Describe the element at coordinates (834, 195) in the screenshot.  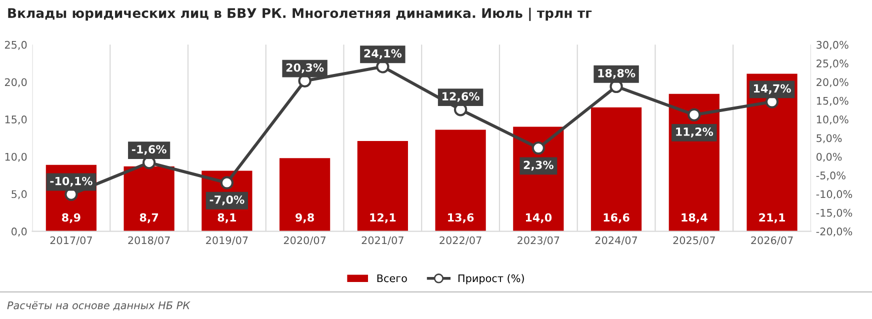
I see `y2-tick-label: -10,0%` at that location.